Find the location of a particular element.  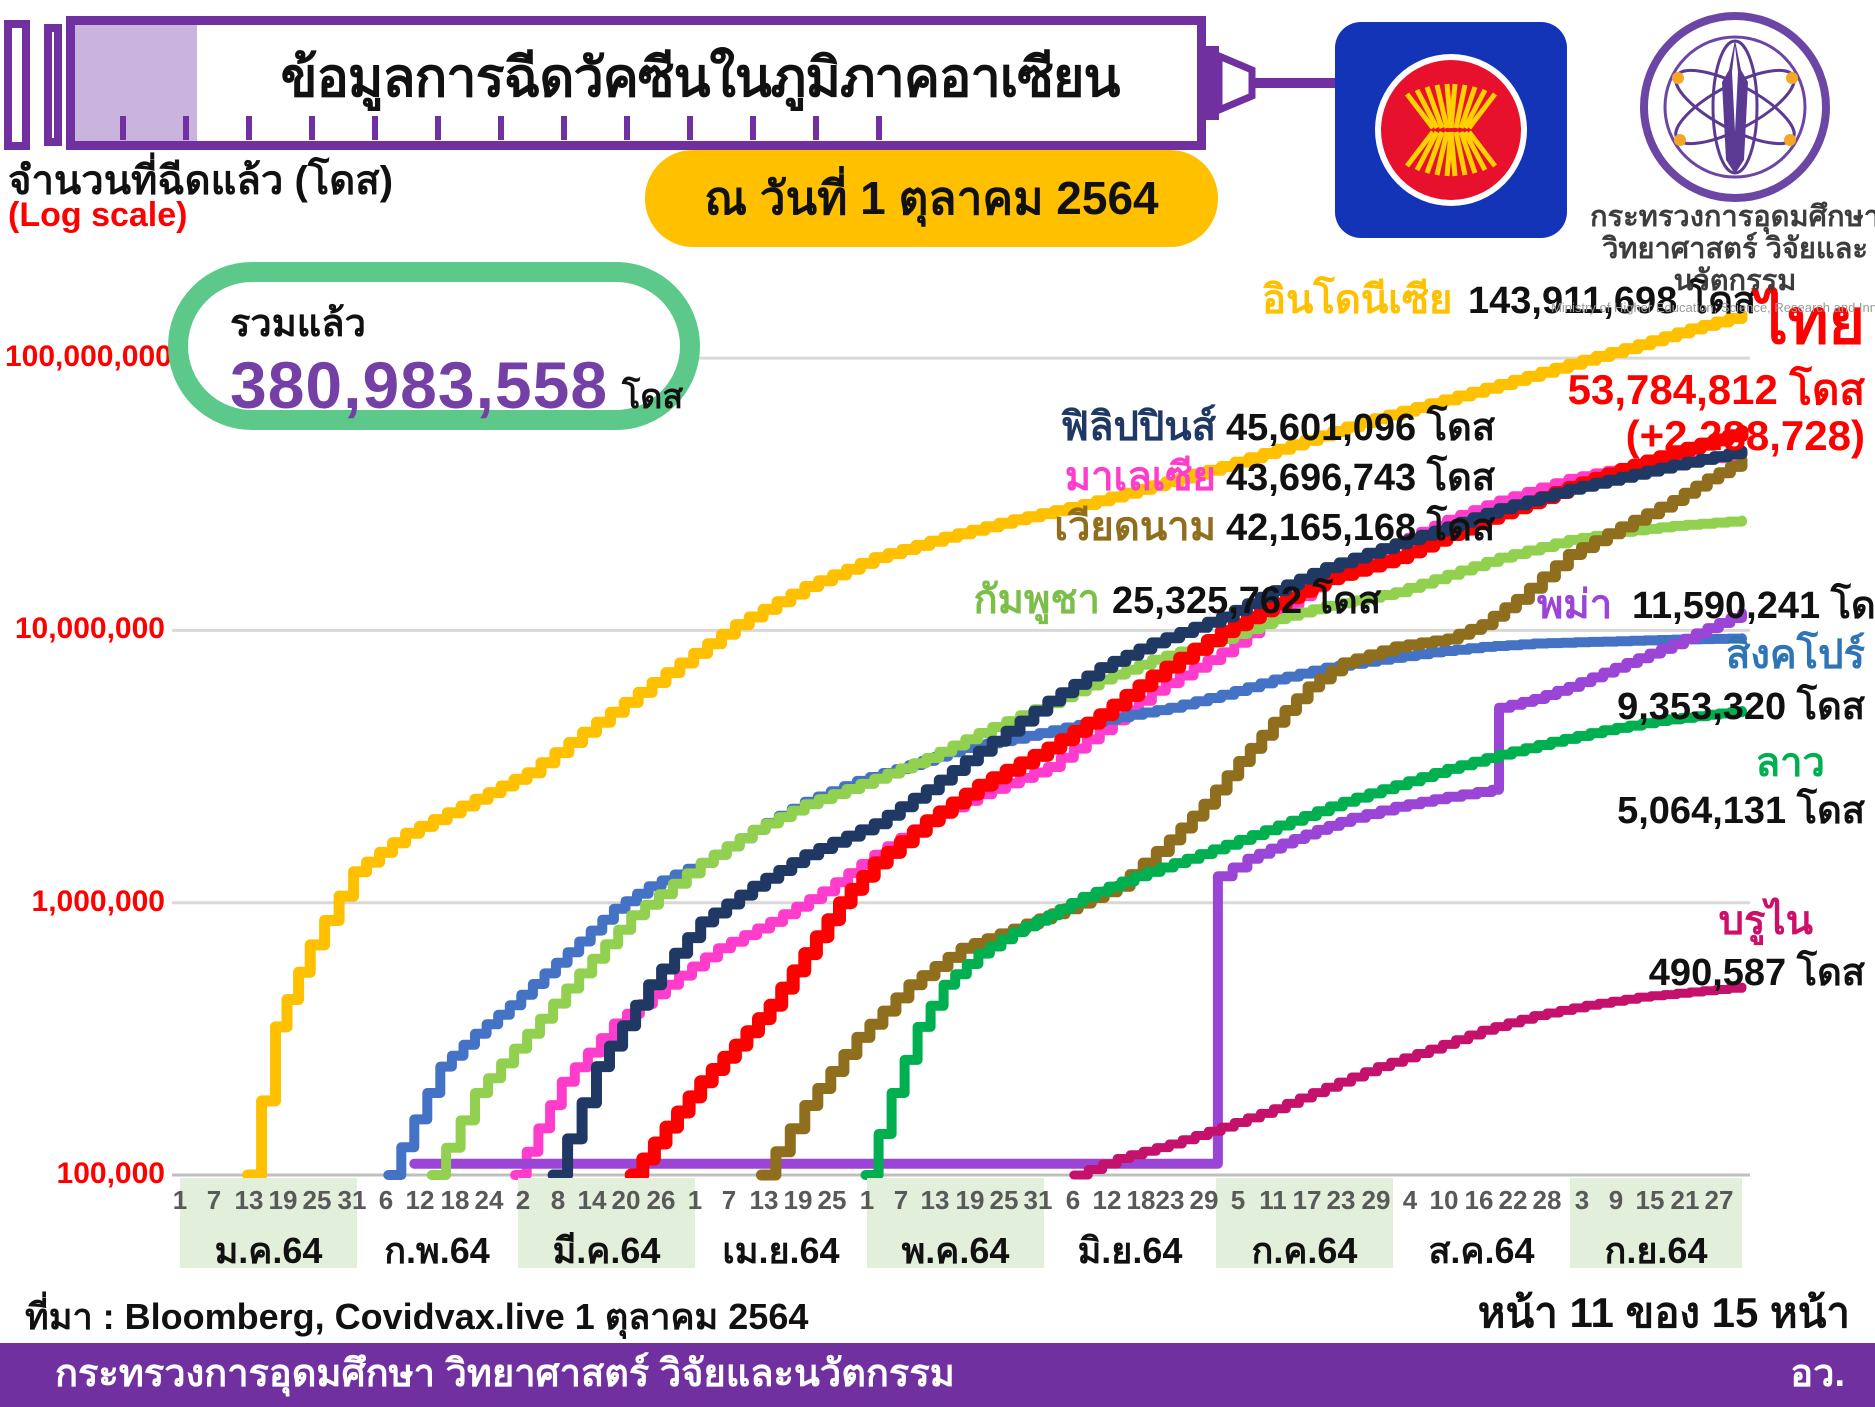

y-tick-10000000: 10,000,000 is located at coordinates (89, 628).